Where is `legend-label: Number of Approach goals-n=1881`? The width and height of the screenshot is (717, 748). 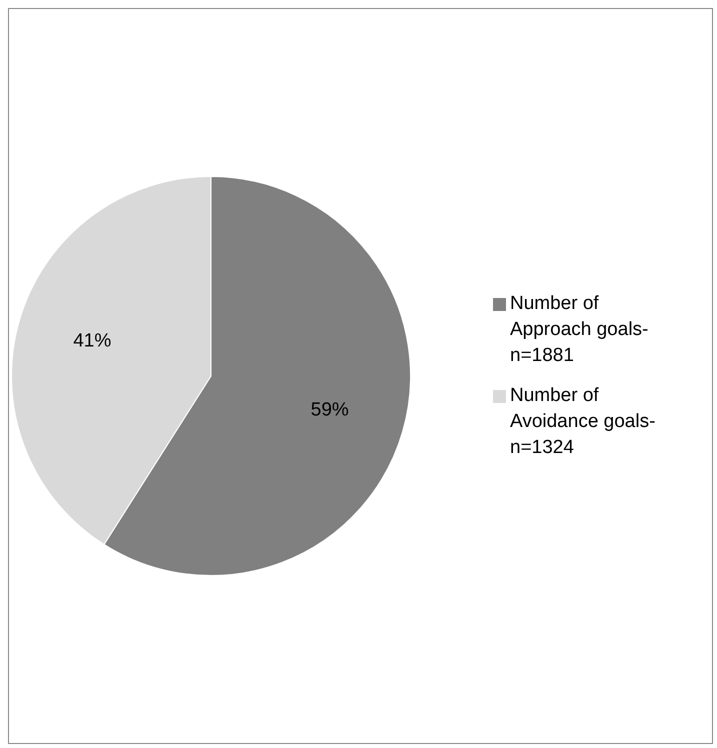
legend-label: Number of Approach goals-n=1881 is located at coordinates (580, 330).